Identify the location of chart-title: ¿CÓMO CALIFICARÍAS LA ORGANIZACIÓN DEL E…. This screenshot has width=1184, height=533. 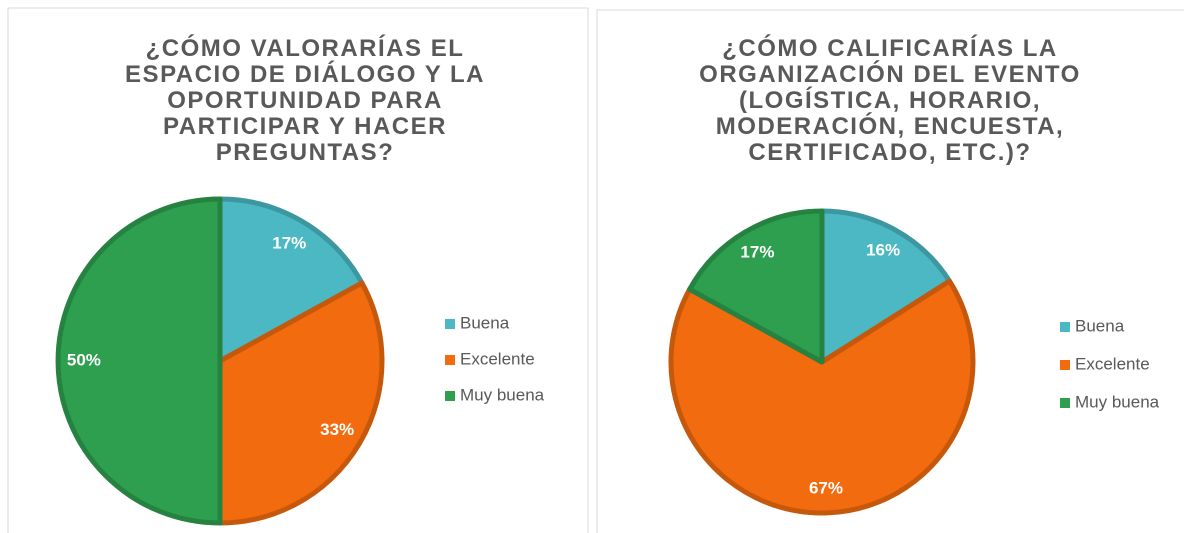
(890, 100).